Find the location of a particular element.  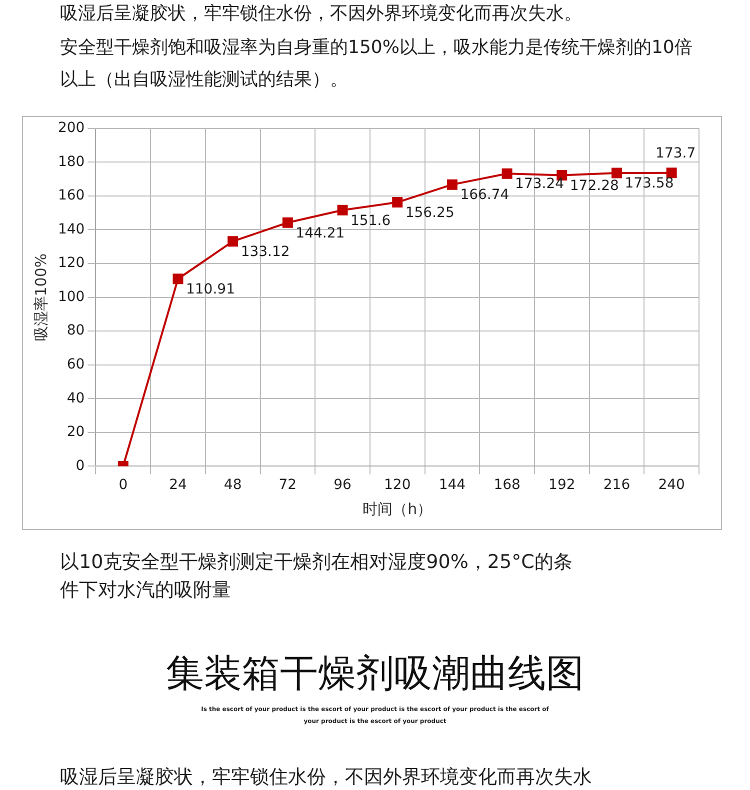

y-tick-label: 100 is located at coordinates (71, 296).